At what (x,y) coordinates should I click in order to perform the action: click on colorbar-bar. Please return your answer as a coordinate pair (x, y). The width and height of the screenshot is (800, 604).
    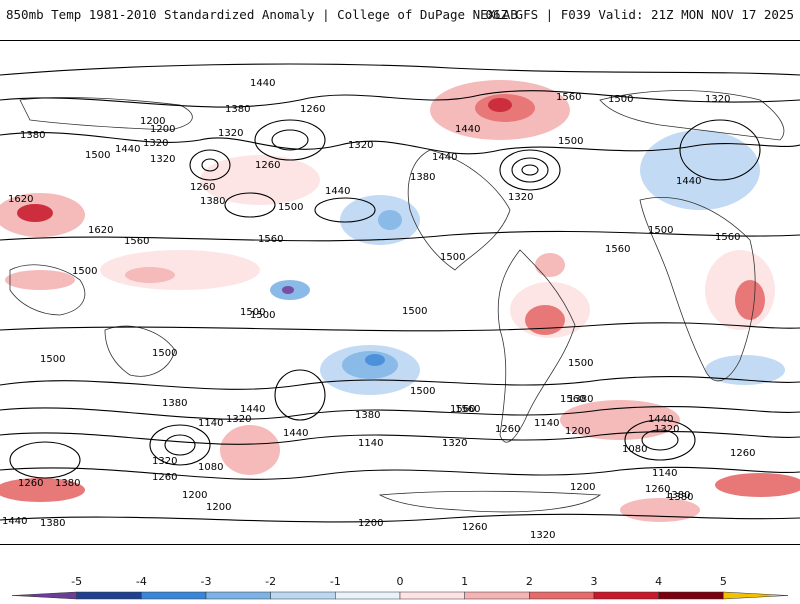
    Looking at the image, I should click on (400, 595).